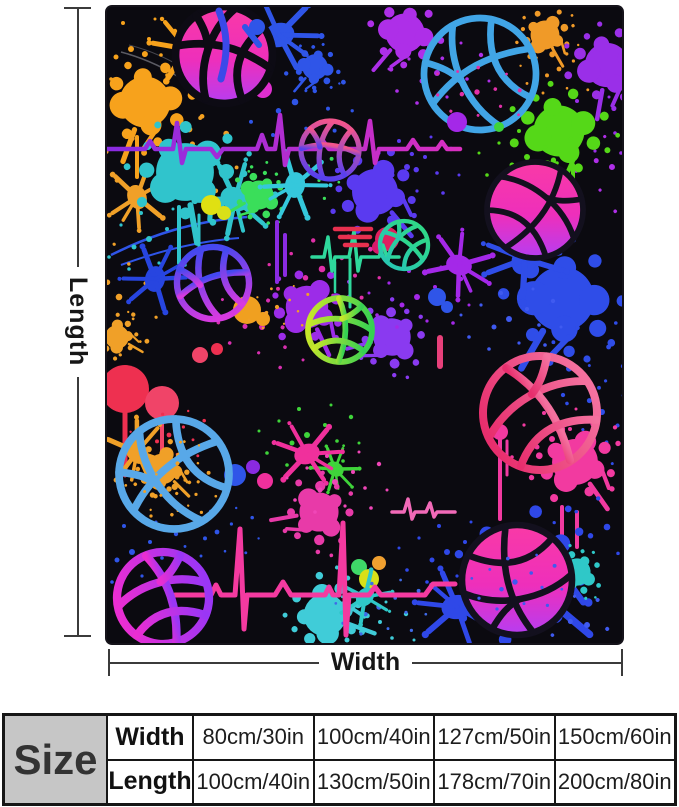 The image size is (679, 807). I want to click on length-line-upper, so click(77, 138).